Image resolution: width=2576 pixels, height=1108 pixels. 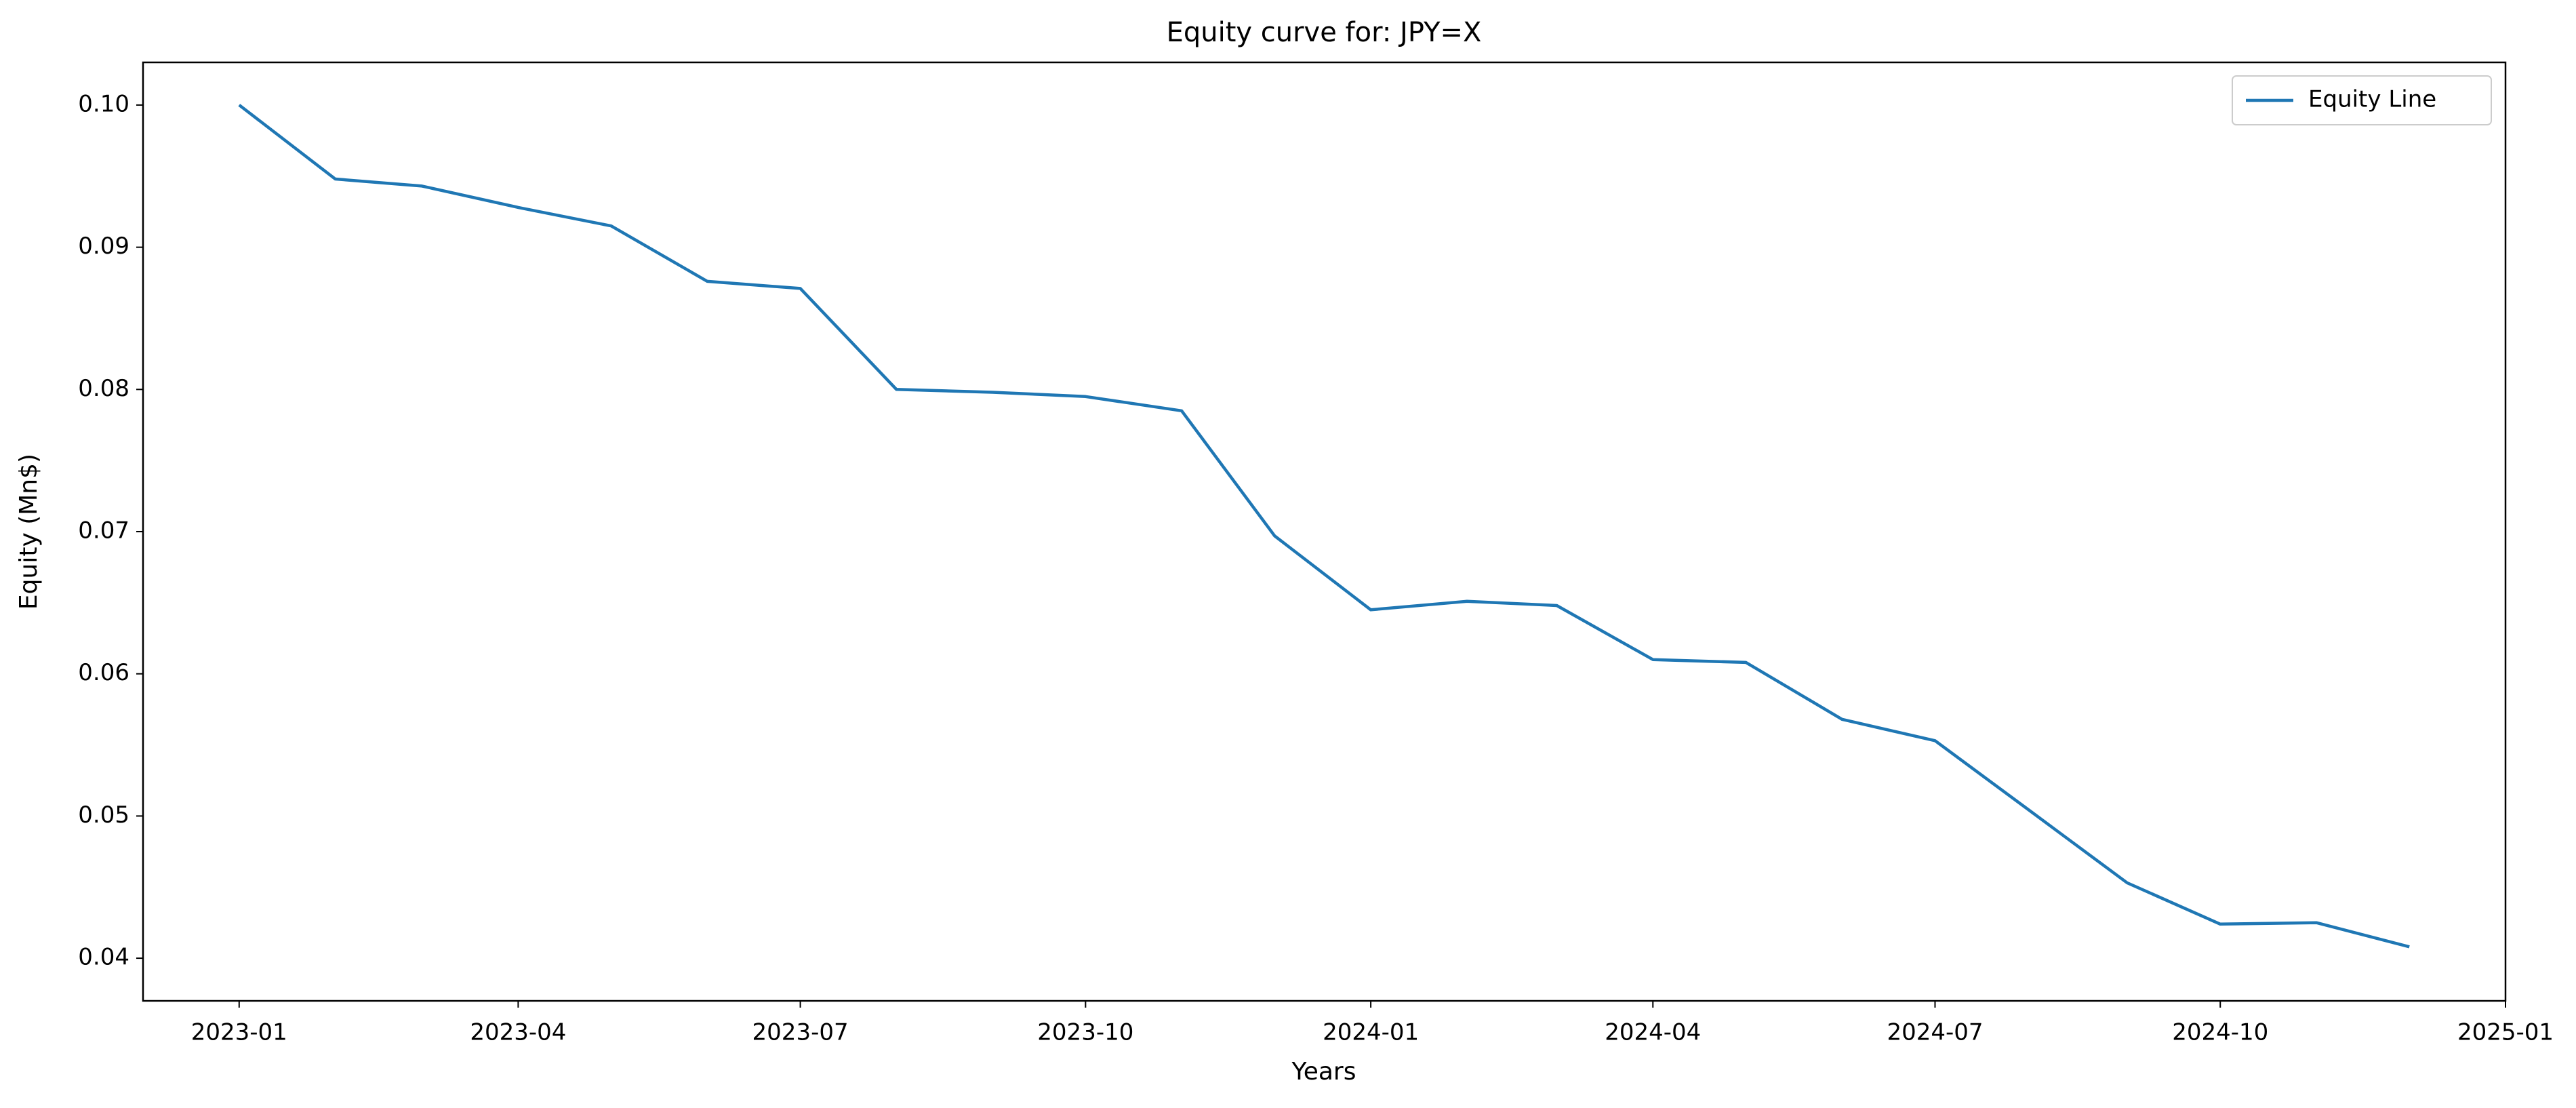 What do you see at coordinates (2220, 1032) in the screenshot?
I see `x-tick-label: 2024-10` at bounding box center [2220, 1032].